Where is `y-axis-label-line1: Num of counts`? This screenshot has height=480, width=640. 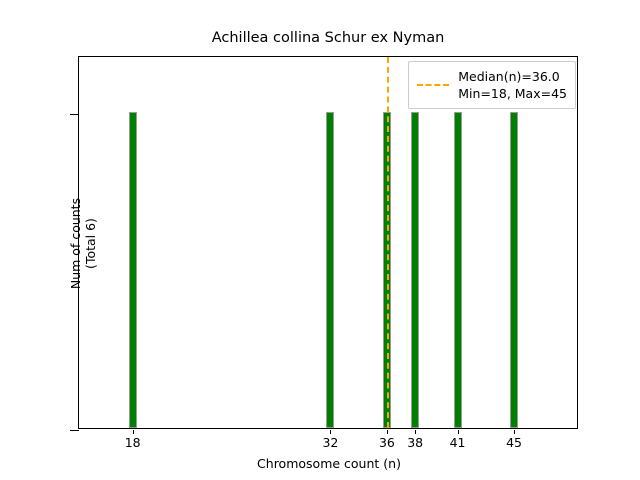
y-axis-label-line1: Num of counts is located at coordinates (75, 243).